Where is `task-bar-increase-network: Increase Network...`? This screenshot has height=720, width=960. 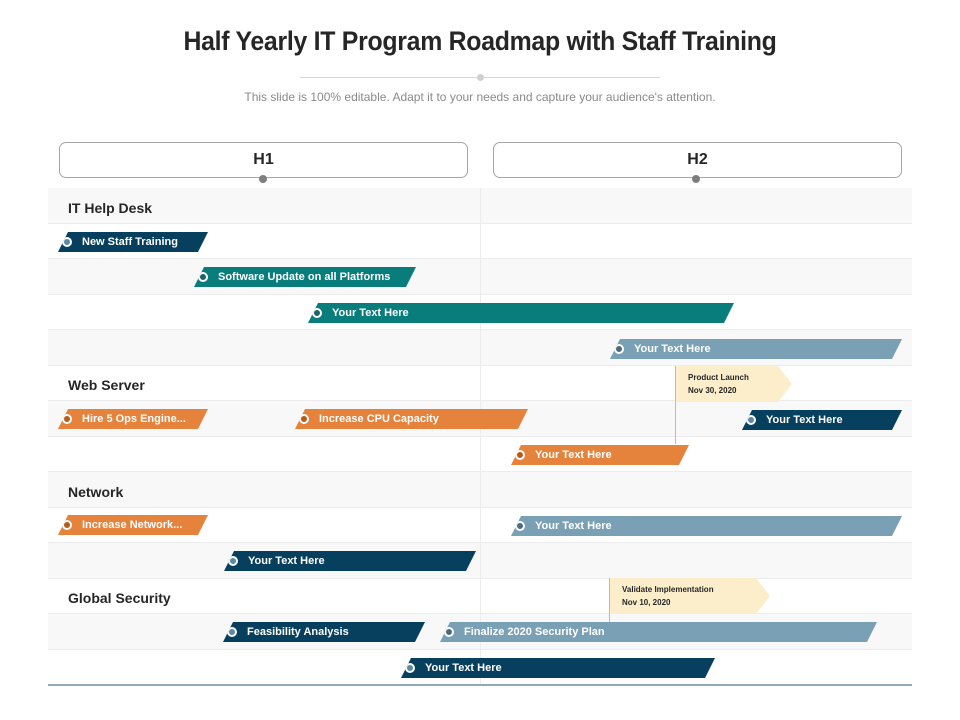 task-bar-increase-network: Increase Network... is located at coordinates (133, 525).